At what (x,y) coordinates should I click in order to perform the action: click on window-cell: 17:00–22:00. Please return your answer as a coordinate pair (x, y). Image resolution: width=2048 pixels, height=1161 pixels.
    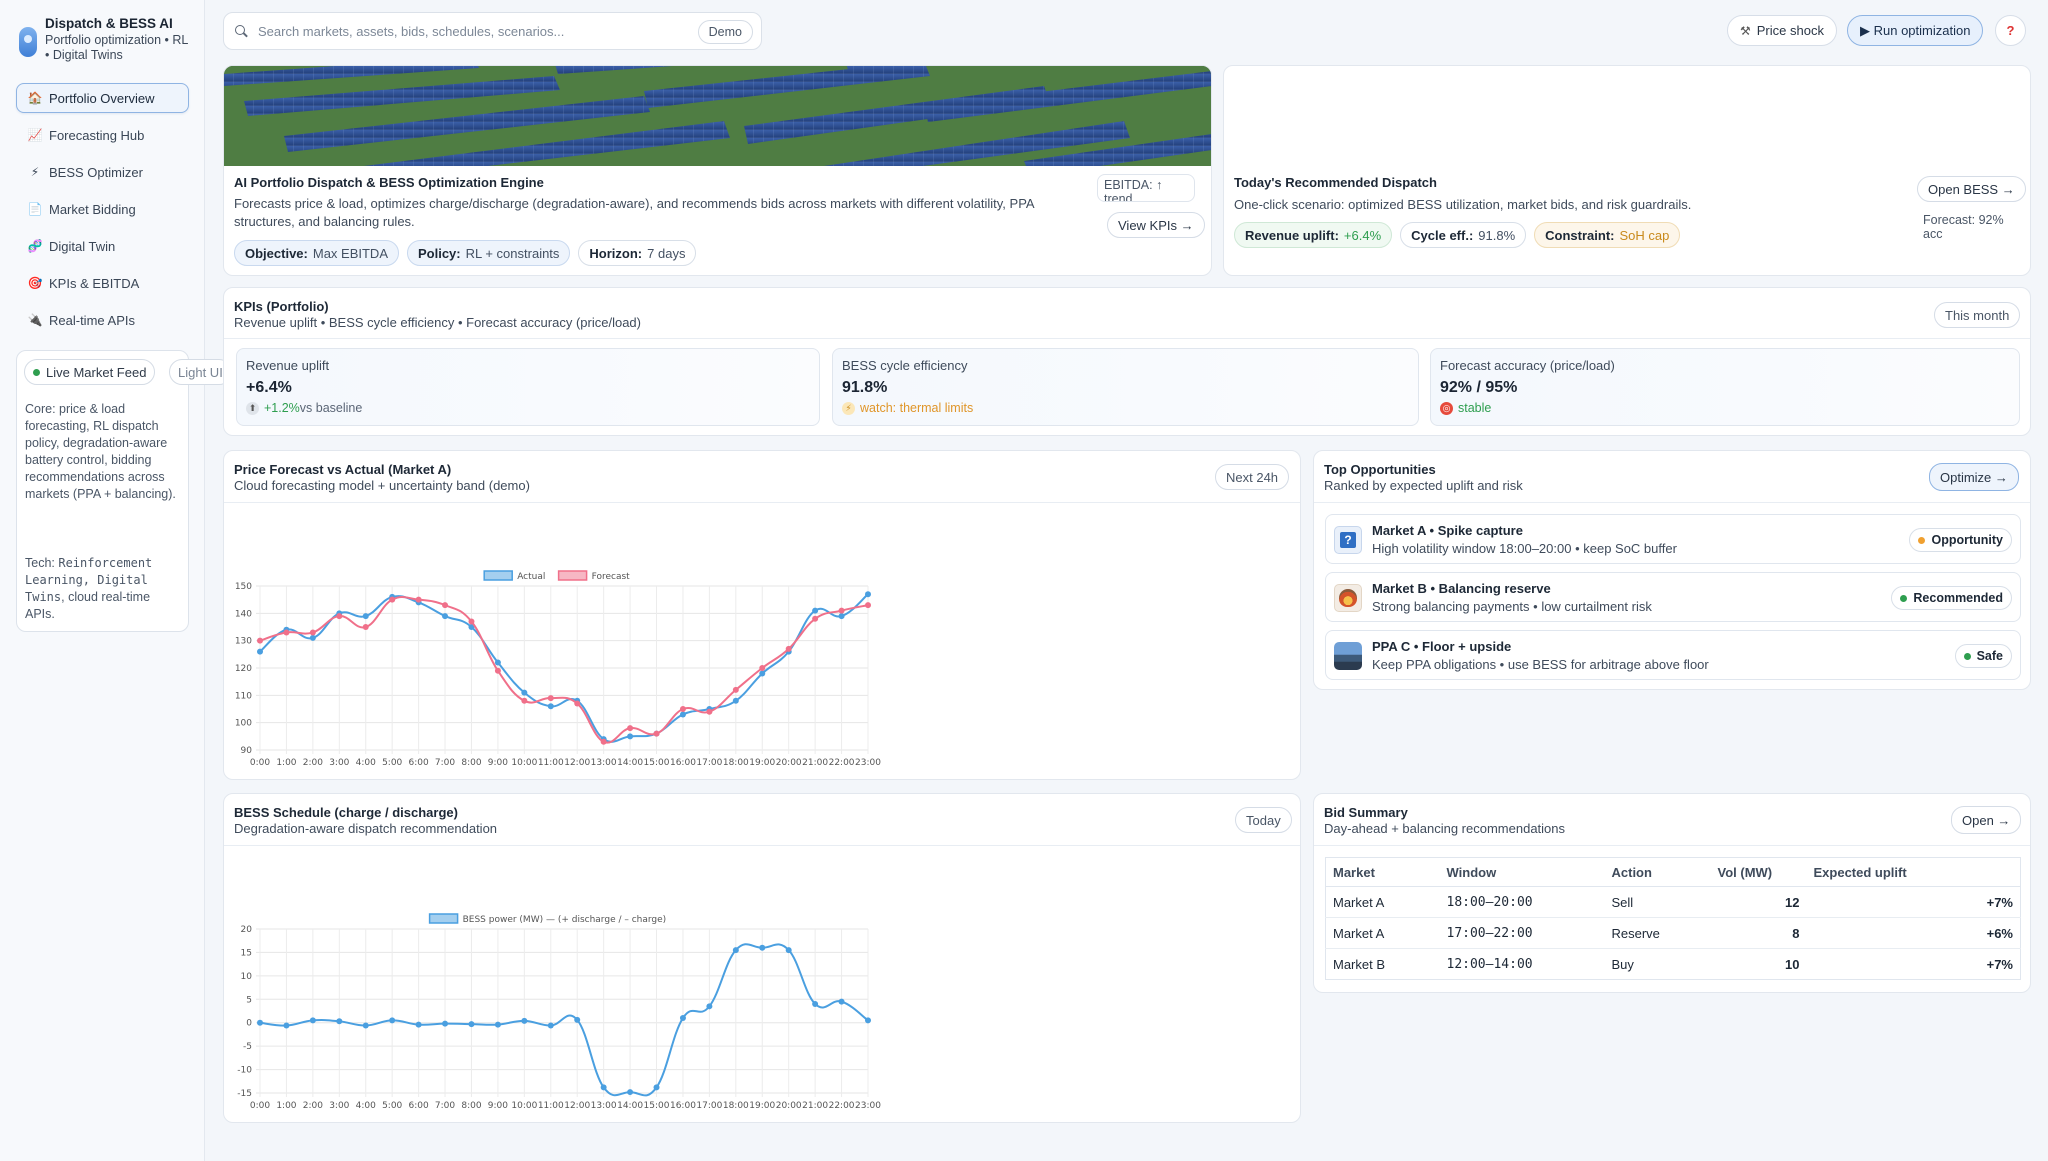
    Looking at the image, I should click on (1522, 933).